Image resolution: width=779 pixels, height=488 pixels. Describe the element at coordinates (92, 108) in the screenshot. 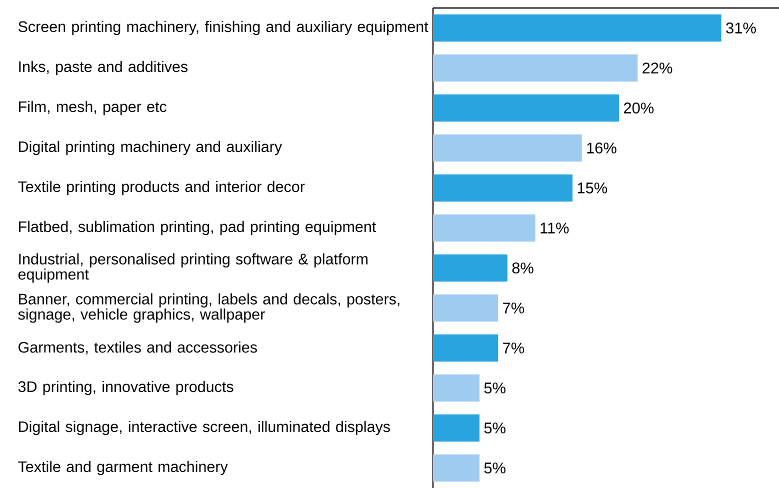

I see `y-tick-label: Film, mesh, paper etc` at that location.